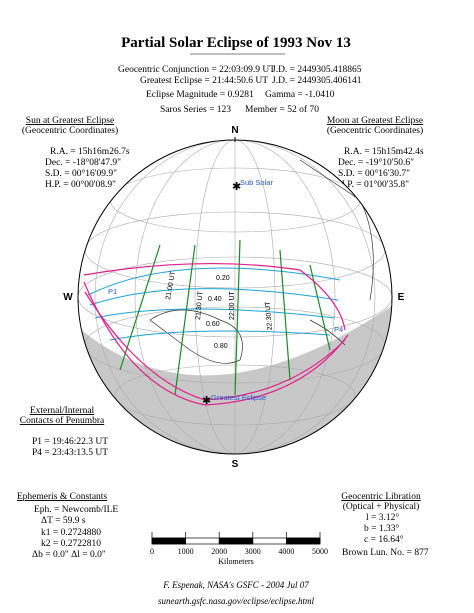 The width and height of the screenshot is (474, 613). I want to click on brown-lunation: Brown Lun. No. = 877, so click(385, 553).